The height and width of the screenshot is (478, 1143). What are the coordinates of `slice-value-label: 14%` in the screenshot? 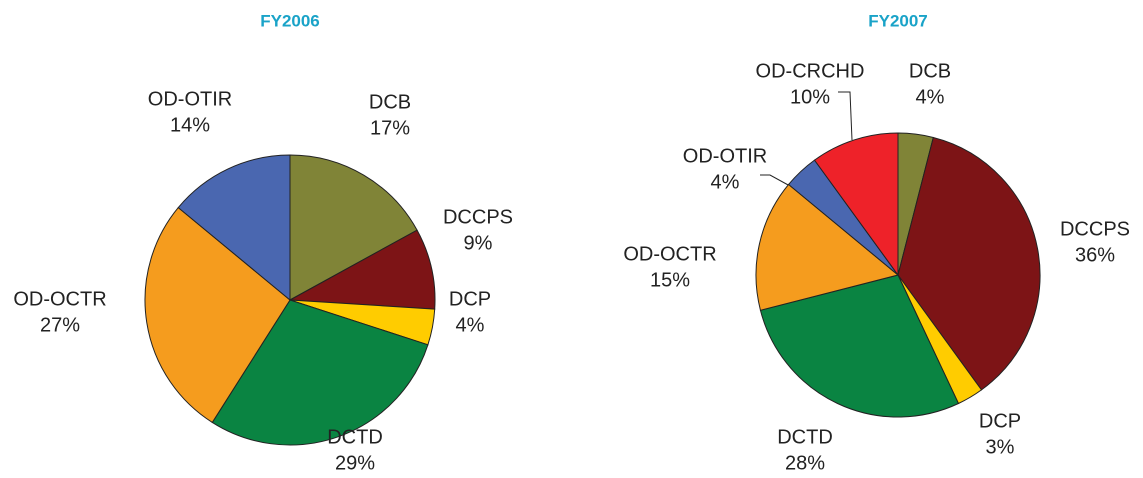 It's located at (190, 125).